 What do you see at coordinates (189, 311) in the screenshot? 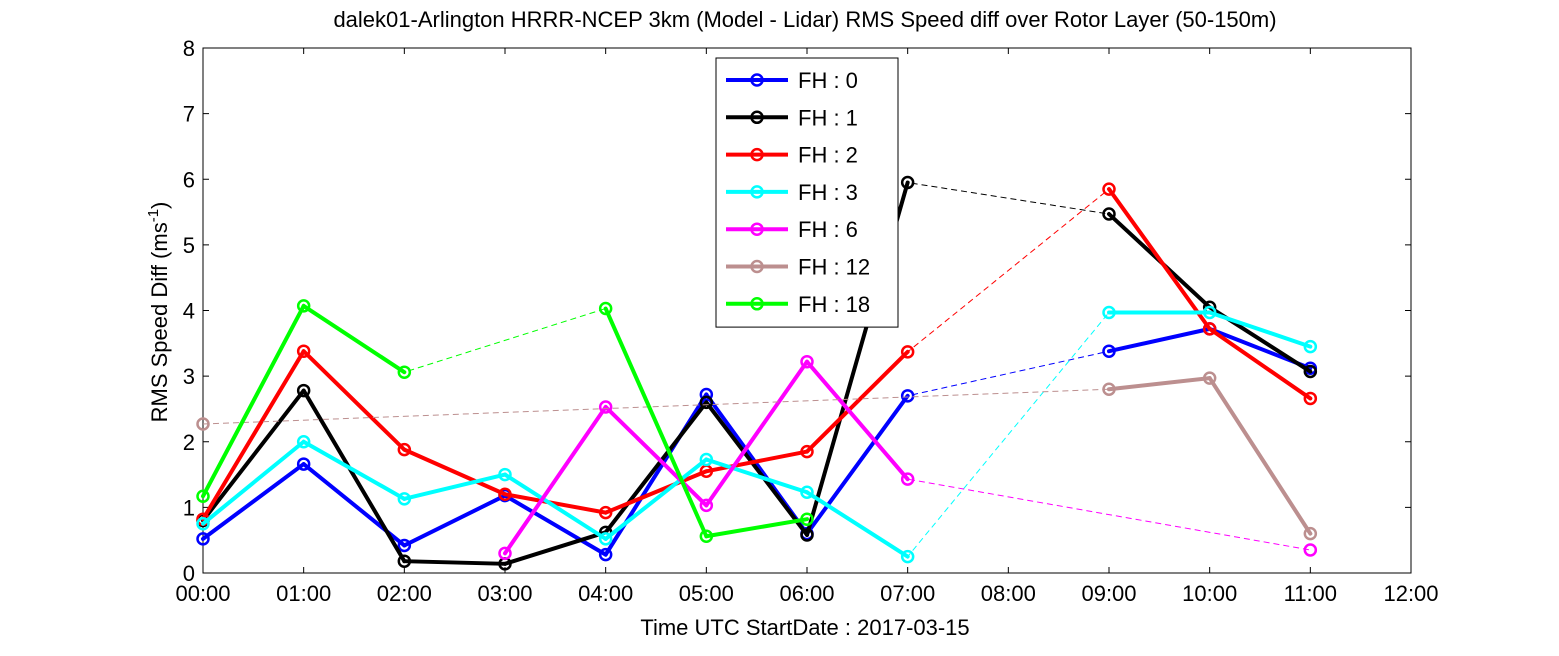
I see `y-tick-label: 4` at bounding box center [189, 311].